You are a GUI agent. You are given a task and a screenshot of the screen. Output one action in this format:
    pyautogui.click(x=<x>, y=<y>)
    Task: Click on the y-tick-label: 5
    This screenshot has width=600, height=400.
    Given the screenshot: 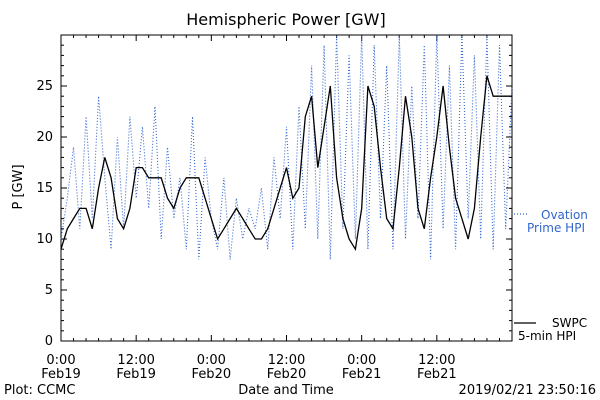 What is the action you would take?
    pyautogui.click(x=49, y=290)
    